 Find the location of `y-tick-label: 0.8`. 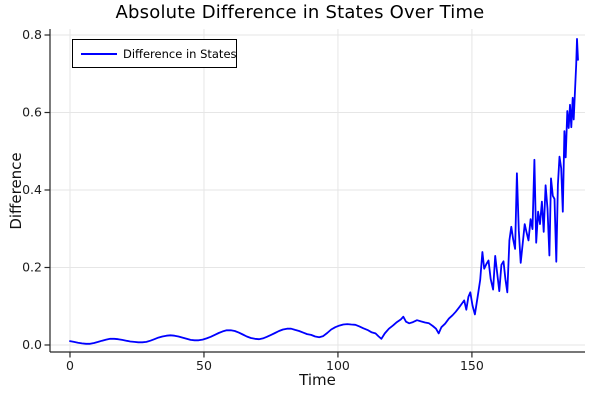

y-tick-label: 0.8 is located at coordinates (32, 34).